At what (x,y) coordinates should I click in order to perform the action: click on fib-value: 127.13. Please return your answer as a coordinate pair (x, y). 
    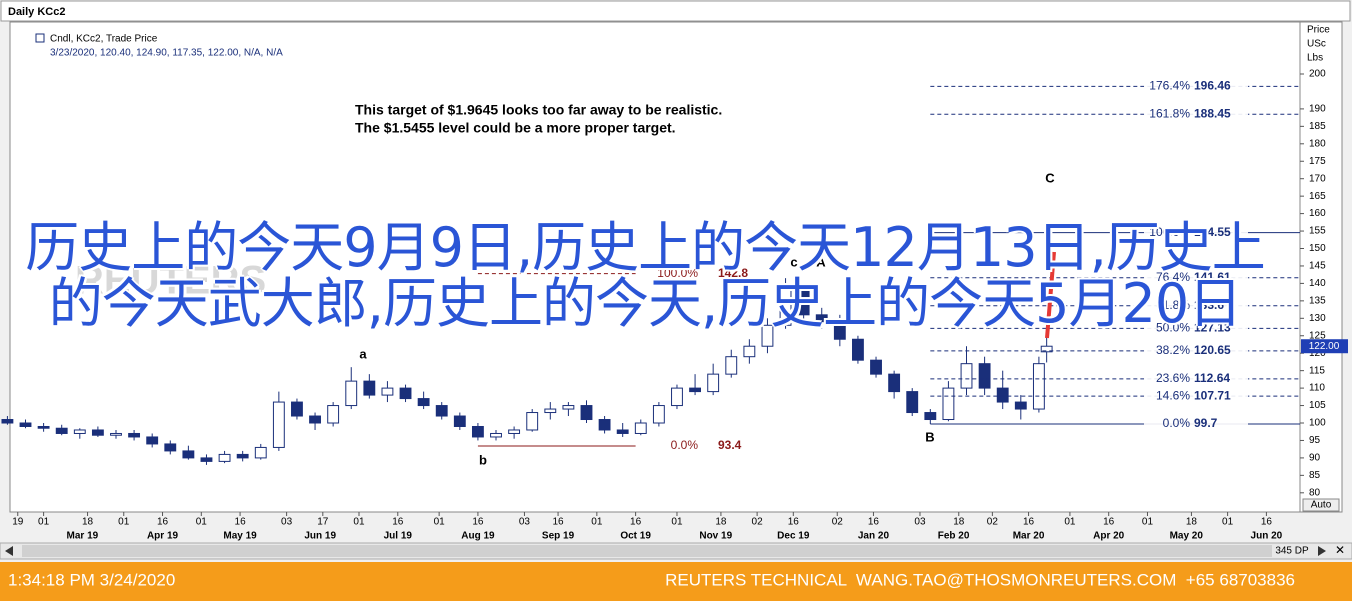
    Looking at the image, I should click on (1212, 327).